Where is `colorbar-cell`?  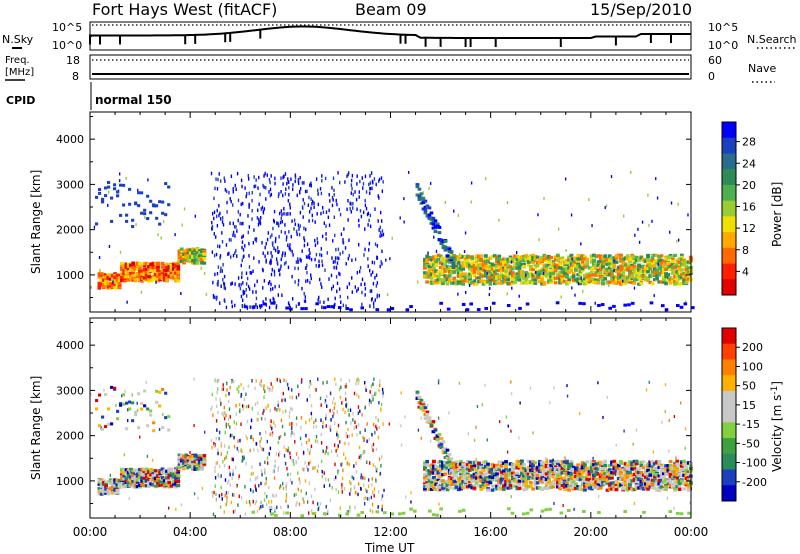
colorbar-cell is located at coordinates (729, 256).